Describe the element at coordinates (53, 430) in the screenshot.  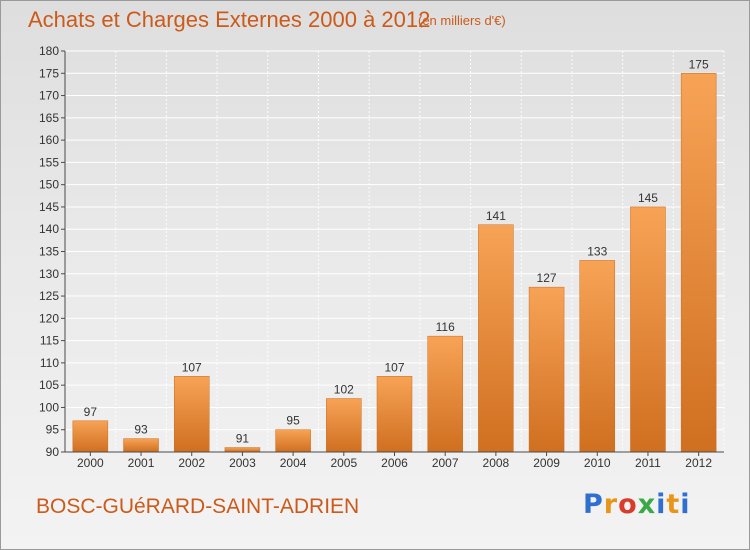
I see `y-tick-label: 95` at that location.